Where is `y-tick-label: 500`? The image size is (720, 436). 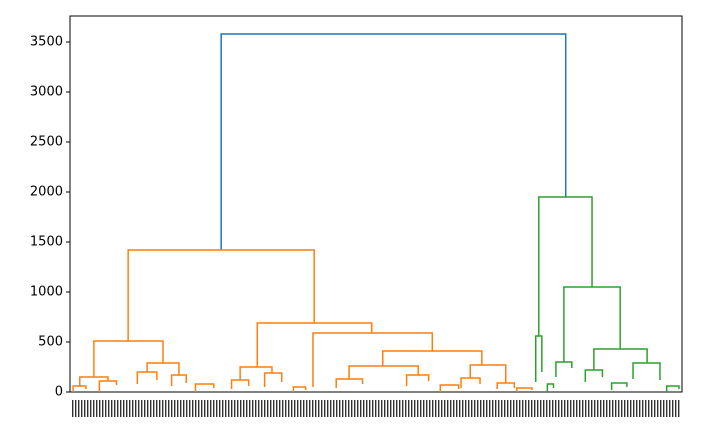 y-tick-label: 500 is located at coordinates (50, 342).